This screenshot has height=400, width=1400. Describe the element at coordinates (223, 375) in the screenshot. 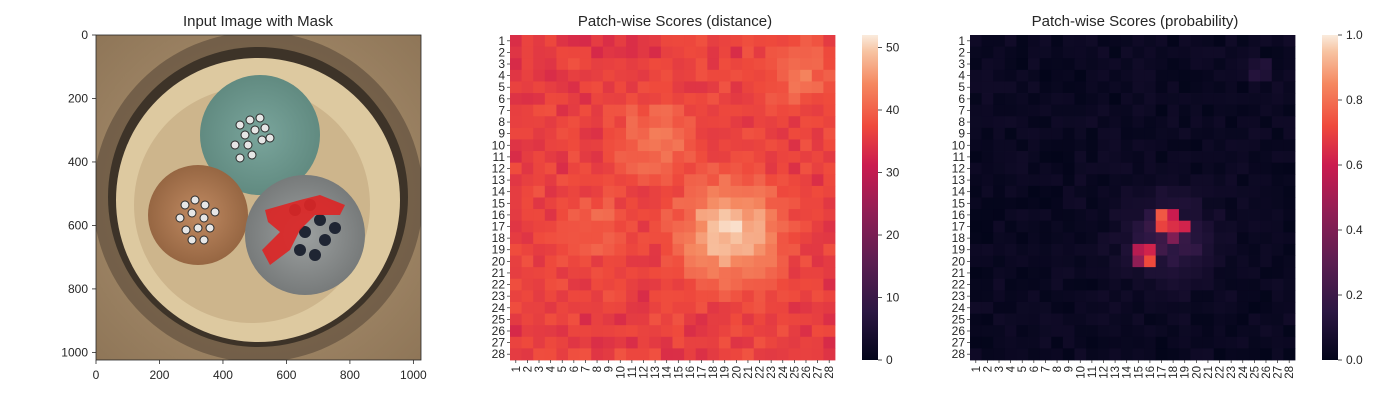

I see `x-tick-label: 400` at that location.